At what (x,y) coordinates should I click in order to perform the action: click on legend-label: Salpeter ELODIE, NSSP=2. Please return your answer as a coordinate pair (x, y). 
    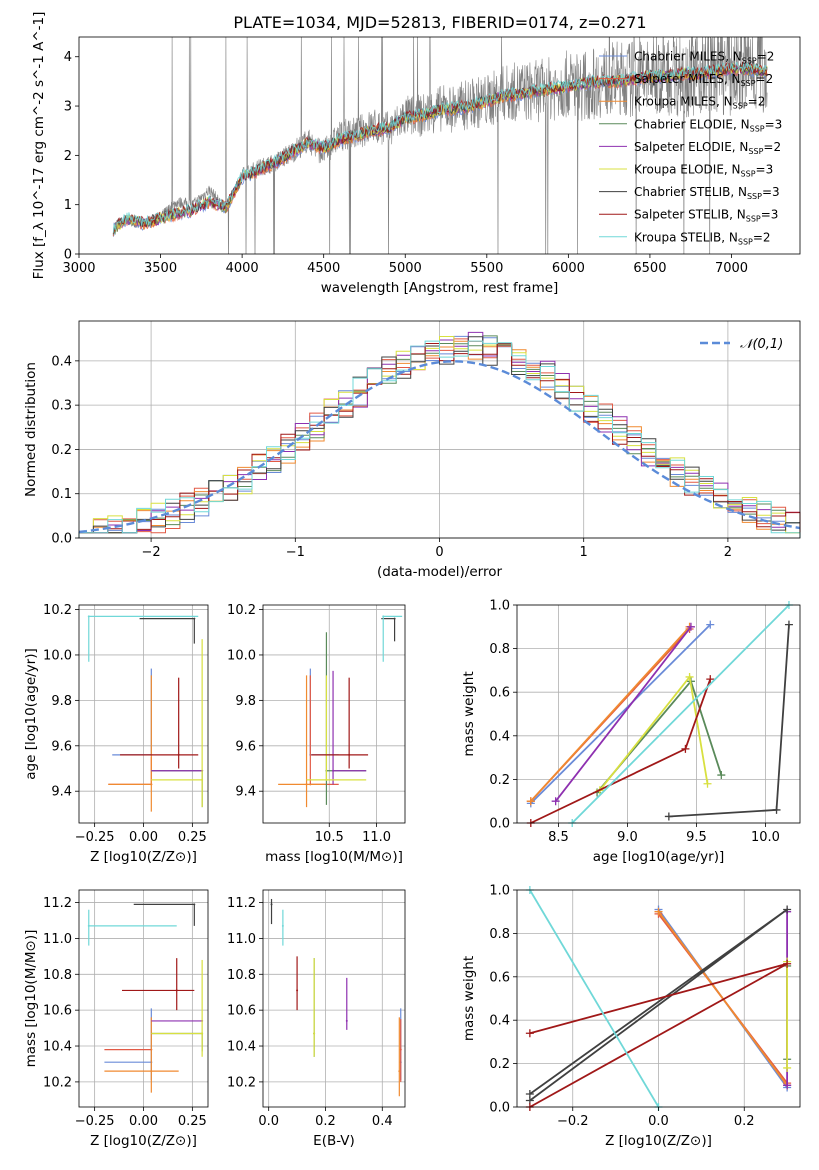
    Looking at the image, I should click on (707, 148).